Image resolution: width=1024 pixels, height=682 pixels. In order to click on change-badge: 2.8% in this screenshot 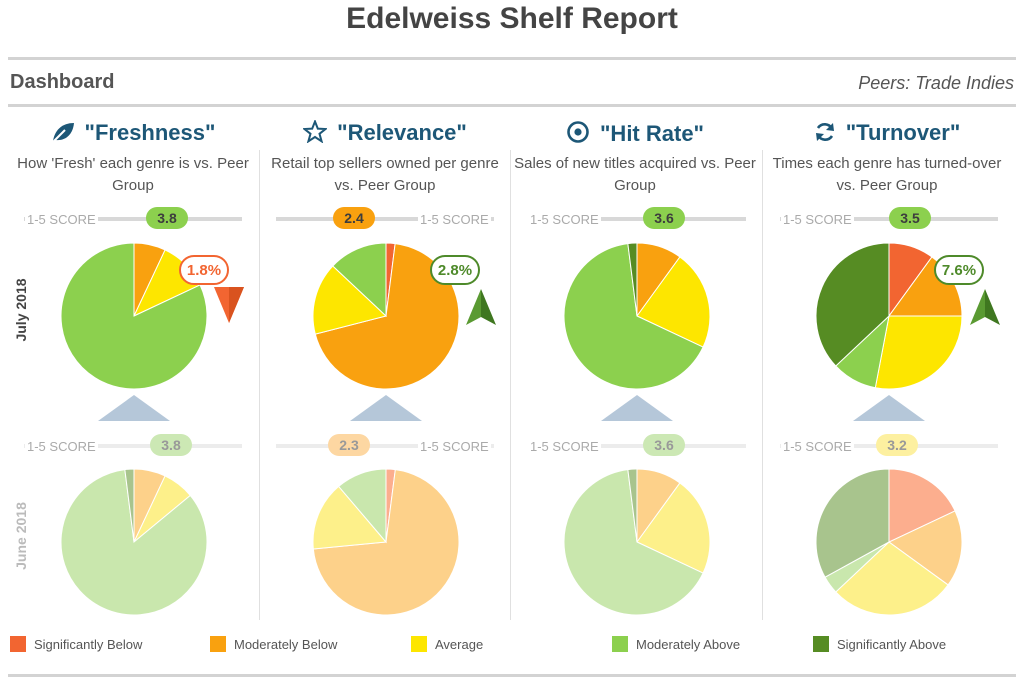, I will do `click(455, 270)`.